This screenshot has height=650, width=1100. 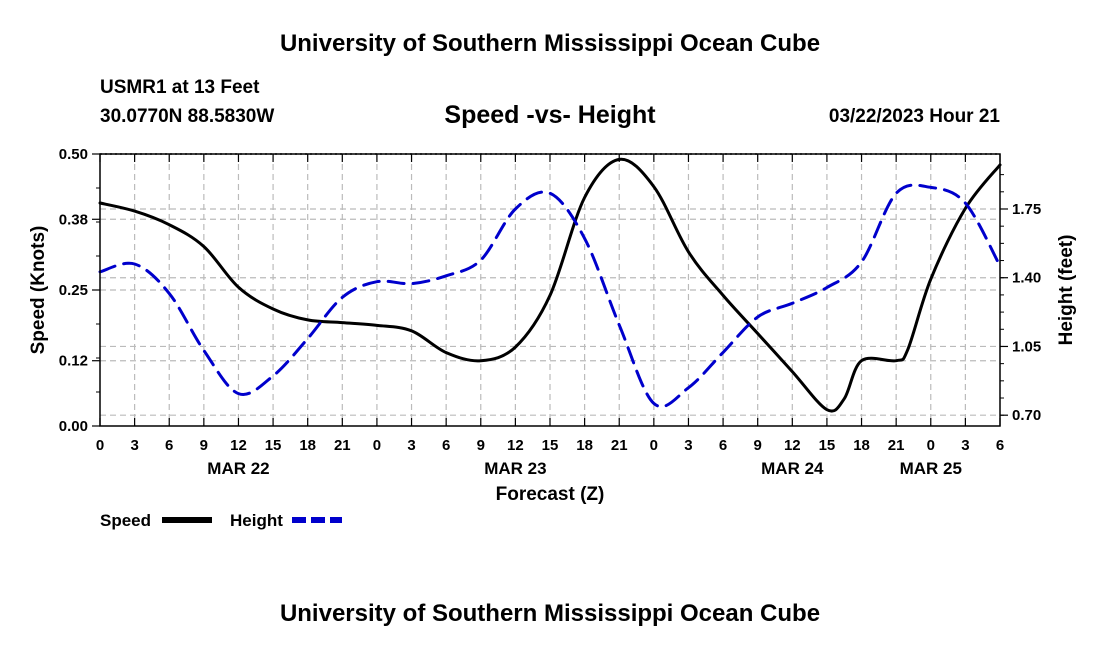 What do you see at coordinates (1026, 346) in the screenshot?
I see `y2-tick-label: 1.05` at bounding box center [1026, 346].